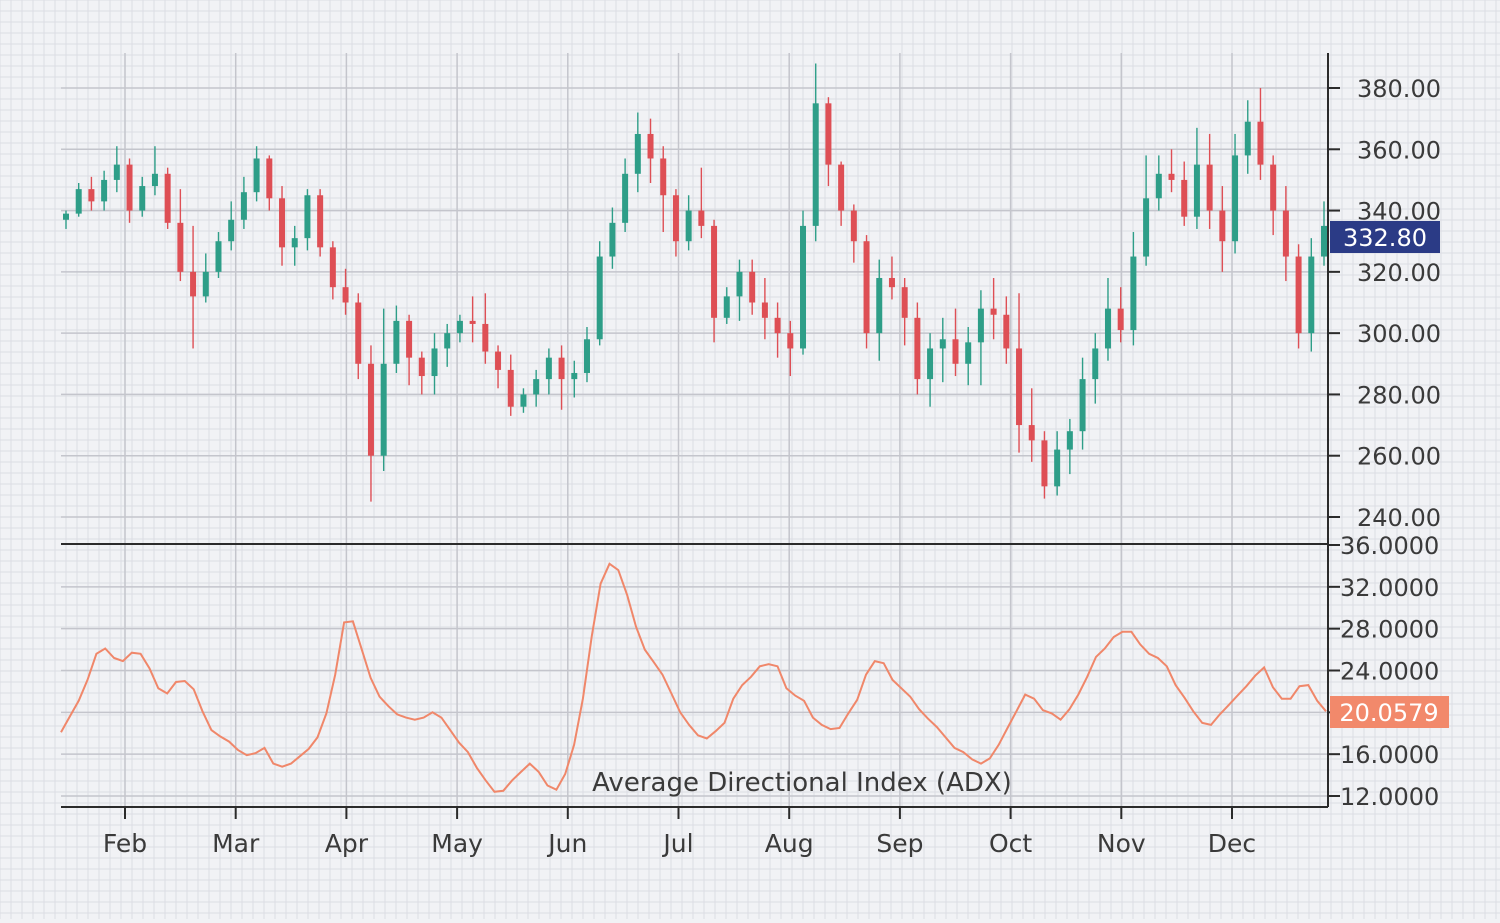  Describe the element at coordinates (1399, 273) in the screenshot. I see `price-tick-label: 320.00` at that location.